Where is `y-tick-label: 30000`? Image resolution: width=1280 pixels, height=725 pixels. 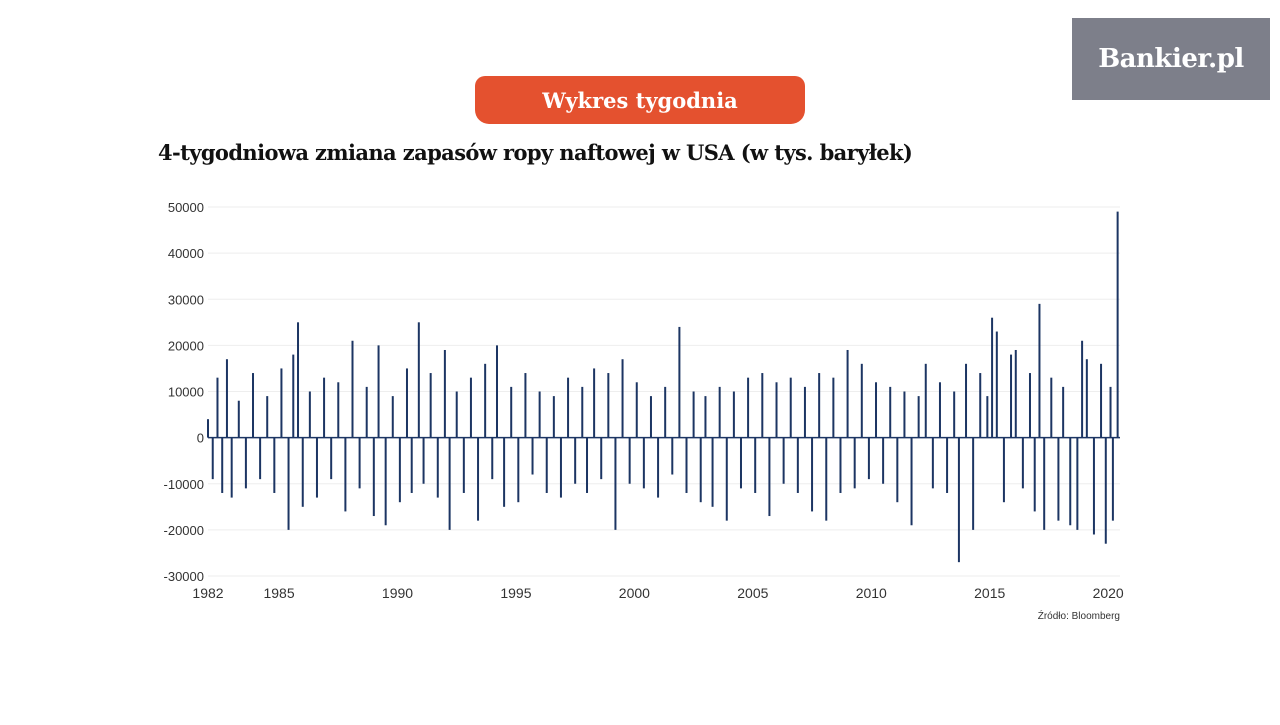 y-tick-label: 30000 is located at coordinates (186, 299).